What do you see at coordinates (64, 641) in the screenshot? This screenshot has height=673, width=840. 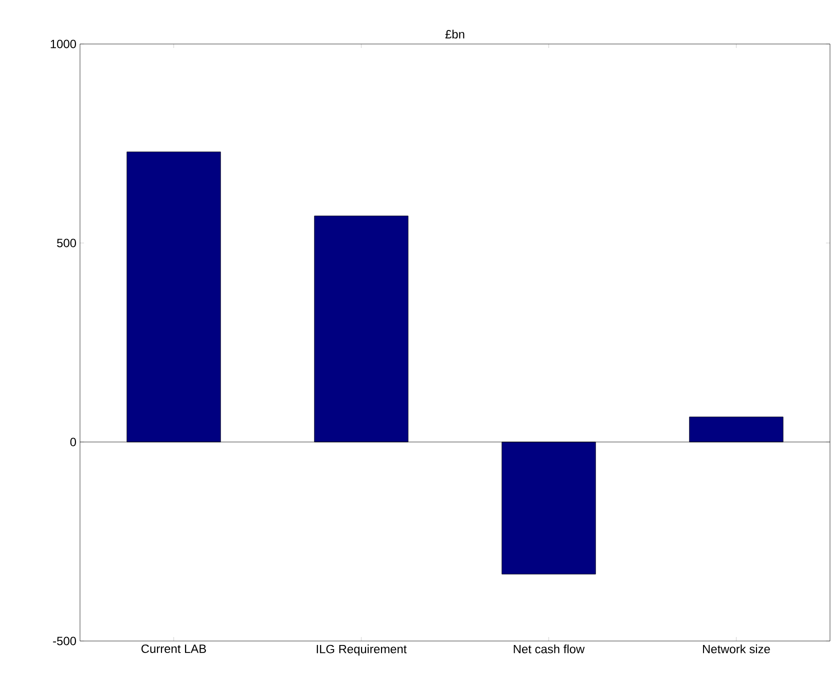 I see `y-tick-label: -500` at bounding box center [64, 641].